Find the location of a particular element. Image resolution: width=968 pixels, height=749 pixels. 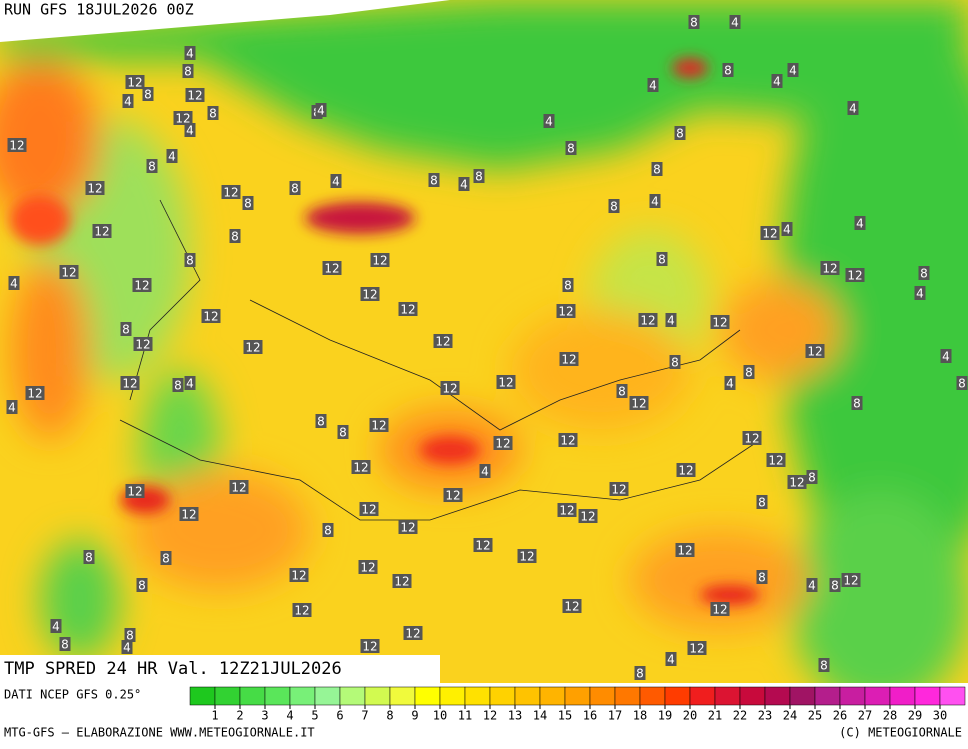

legend-level: 29 is located at coordinates (915, 716).